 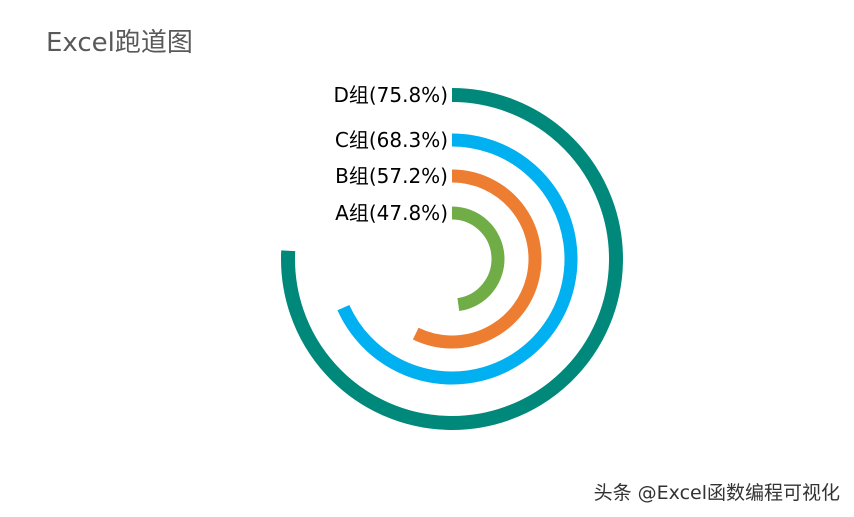 I want to click on track-arc-A组, so click(x=478, y=258).